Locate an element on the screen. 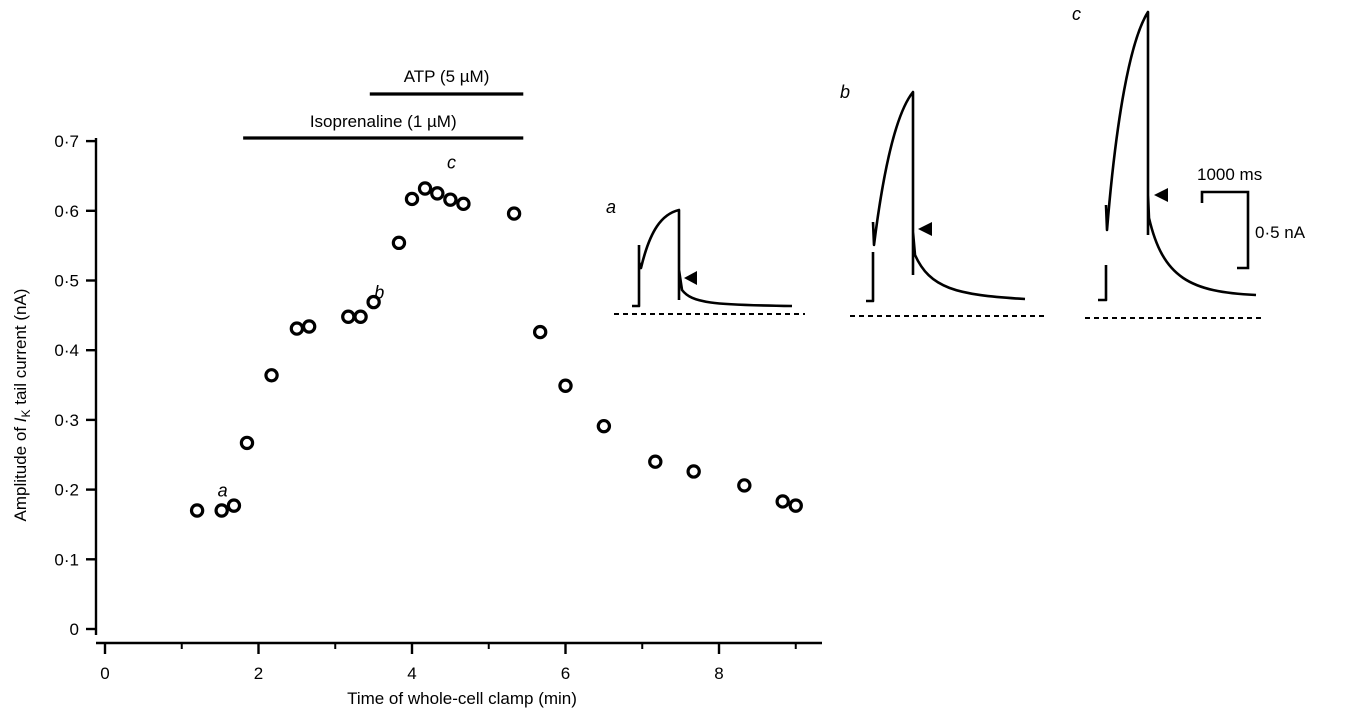 The height and width of the screenshot is (714, 1356). scale-bar: 1000 ms 0·5 nA is located at coordinates (1251, 217).